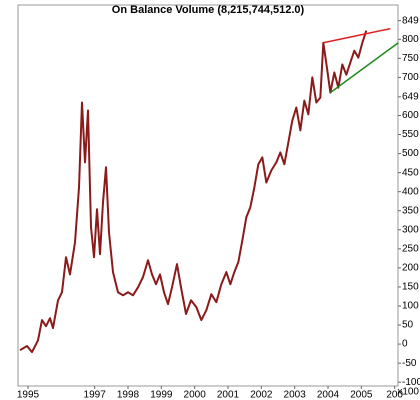 This screenshot has width=420, height=400. Describe the element at coordinates (410, 39) in the screenshot. I see `y-tick-label: 800` at that location.